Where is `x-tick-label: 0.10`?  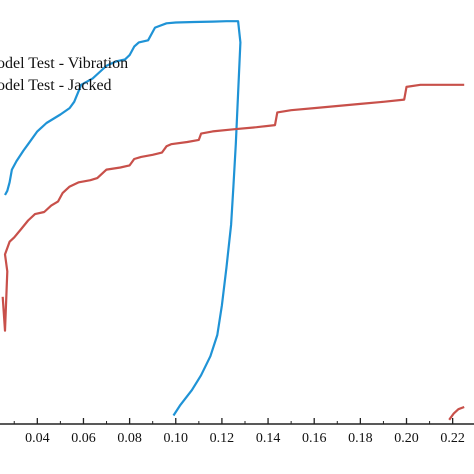
x-tick-label: 0.10 is located at coordinates (176, 438).